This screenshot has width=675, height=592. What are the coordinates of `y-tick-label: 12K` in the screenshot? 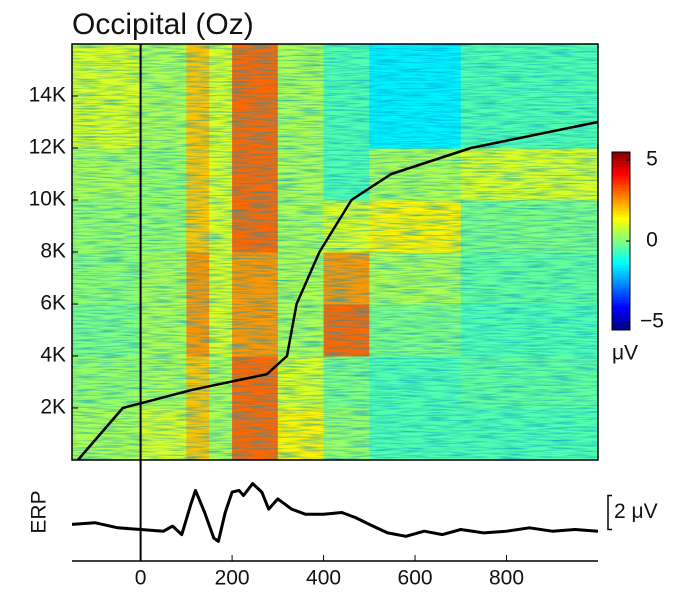 It's located at (47, 147).